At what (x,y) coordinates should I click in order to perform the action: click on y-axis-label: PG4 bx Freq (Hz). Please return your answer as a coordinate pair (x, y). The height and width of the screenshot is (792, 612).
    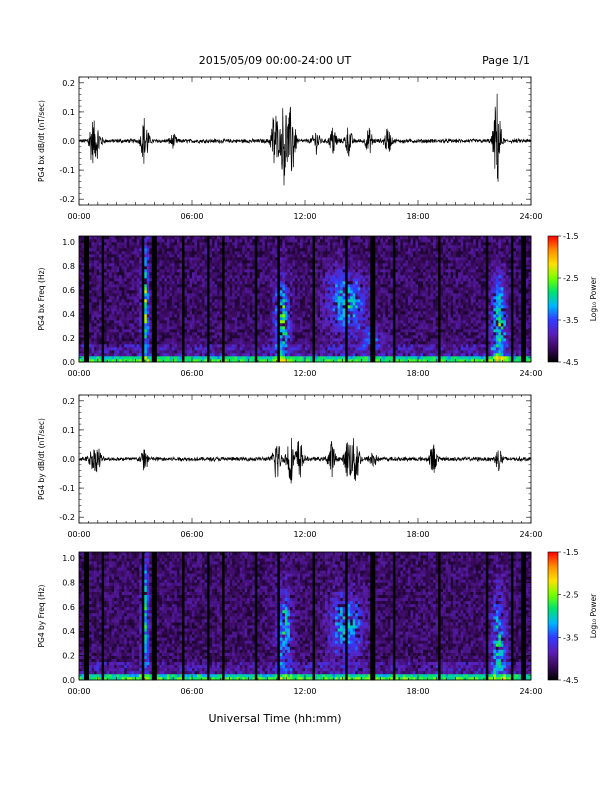
    Looking at the image, I should click on (41, 298).